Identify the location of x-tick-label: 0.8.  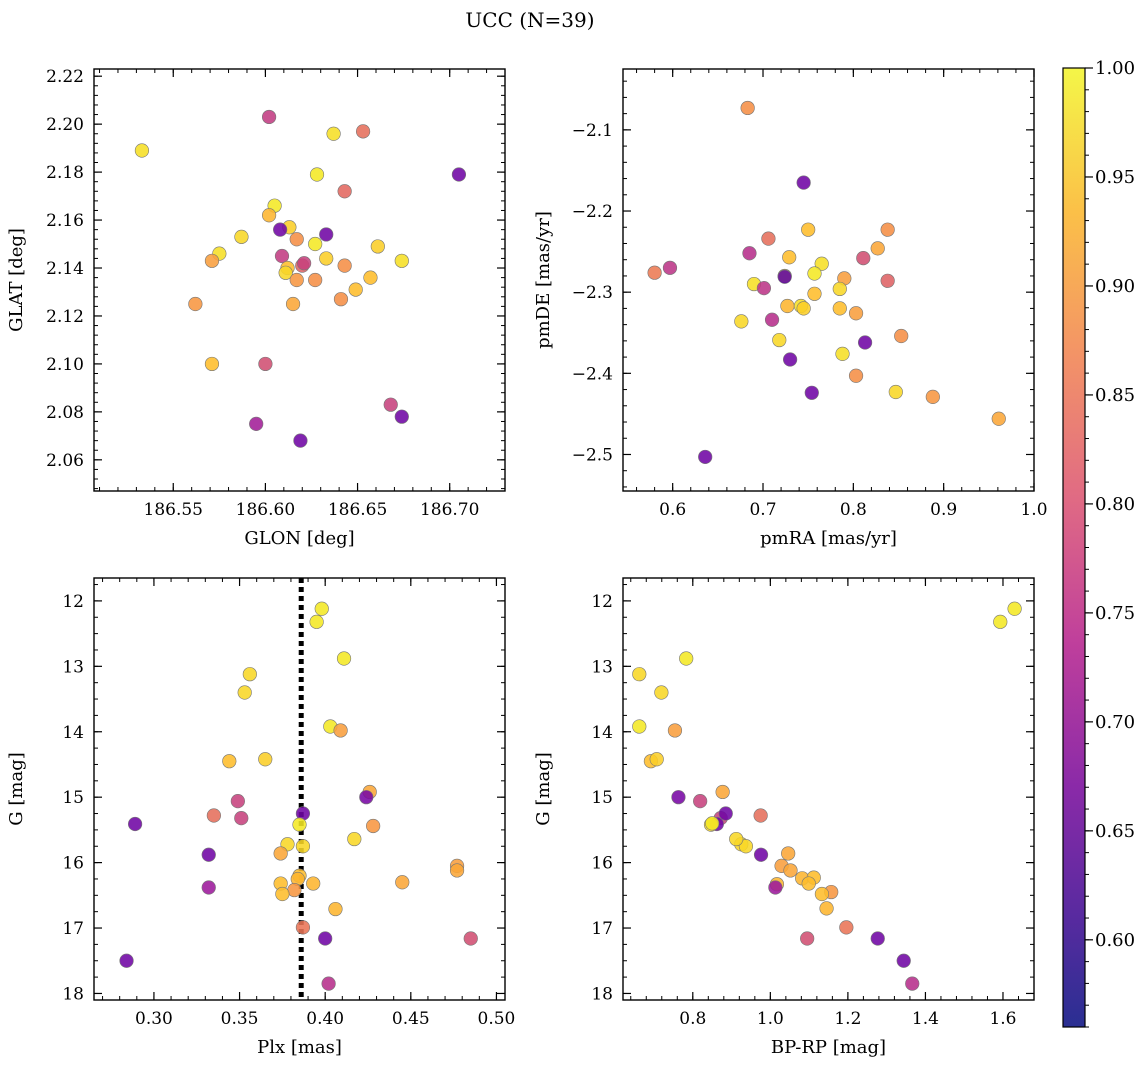
(853, 510).